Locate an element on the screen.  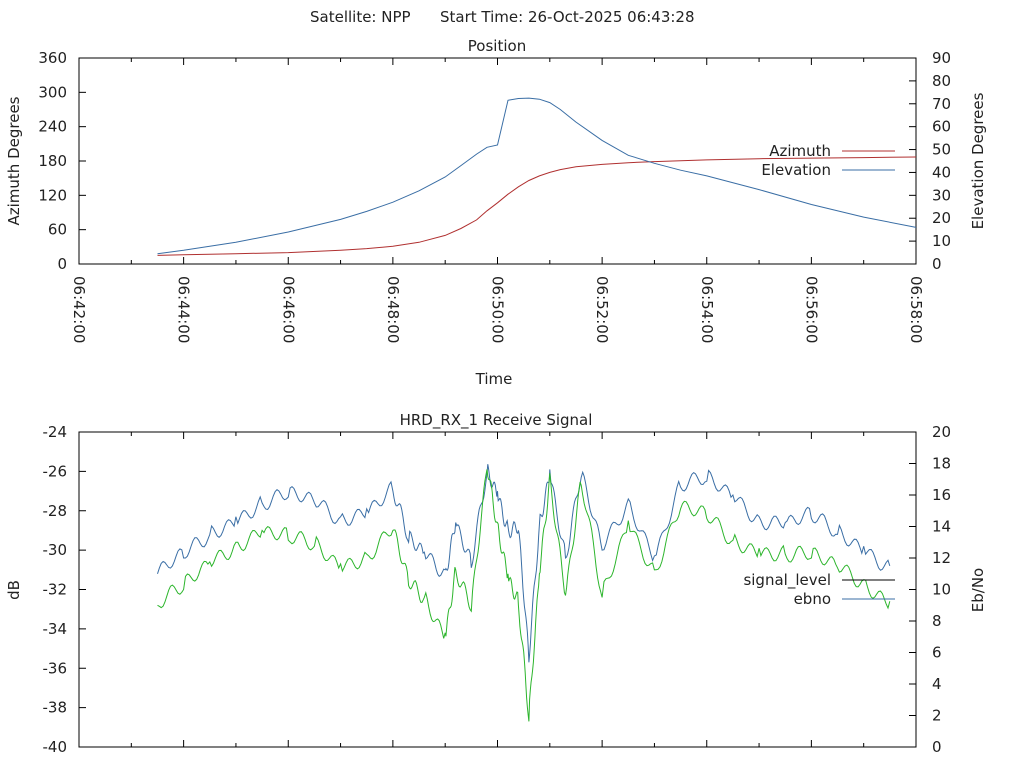
position-y2-axis-title: Elevation Degrees is located at coordinates (978, 160).